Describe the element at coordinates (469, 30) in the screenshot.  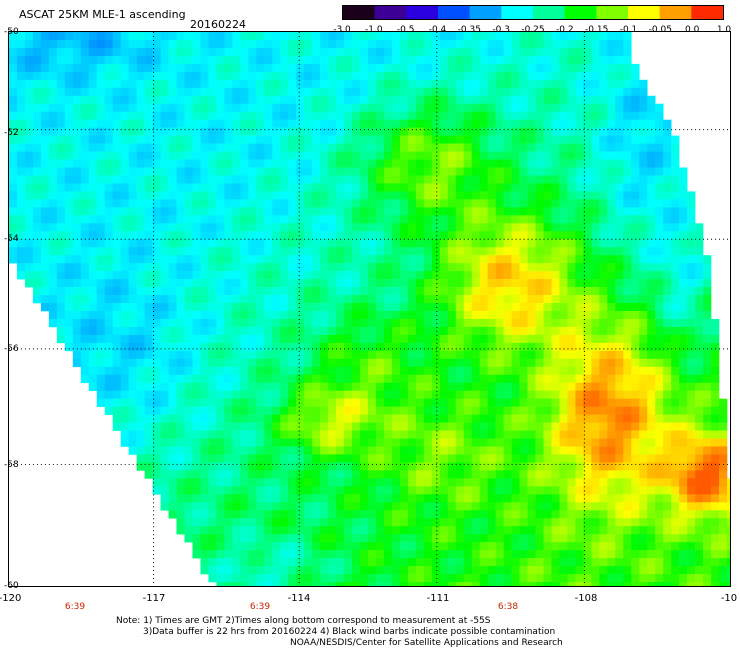
I see `colorbar-tick-label: -0.35` at that location.